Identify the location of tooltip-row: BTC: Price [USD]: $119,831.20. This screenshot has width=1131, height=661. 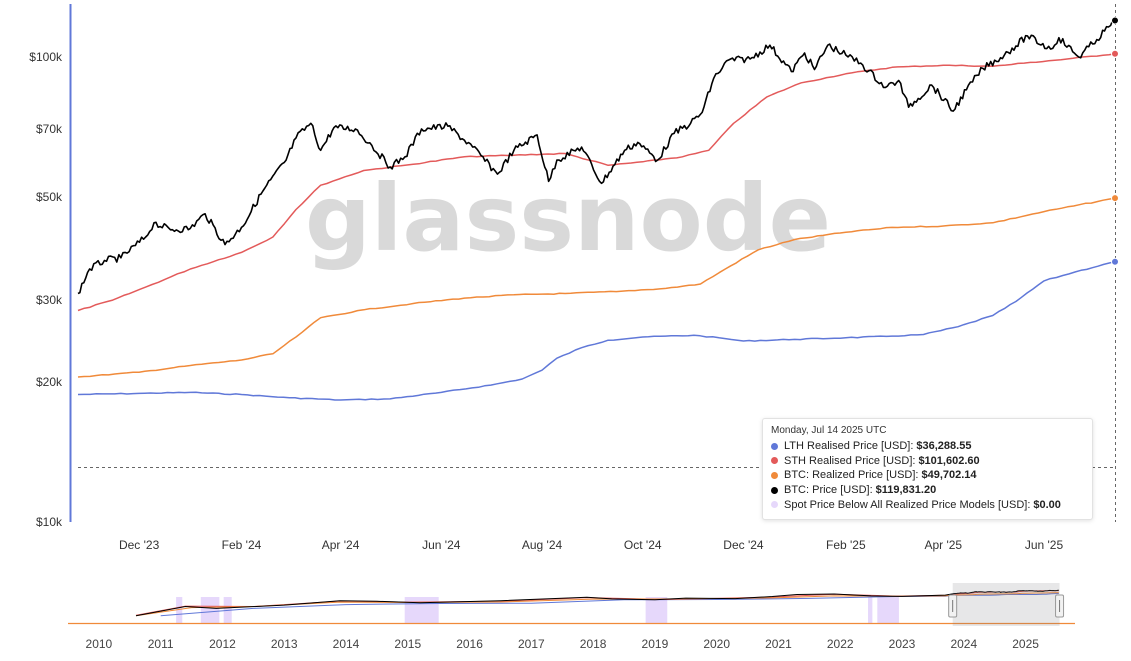
(927, 490).